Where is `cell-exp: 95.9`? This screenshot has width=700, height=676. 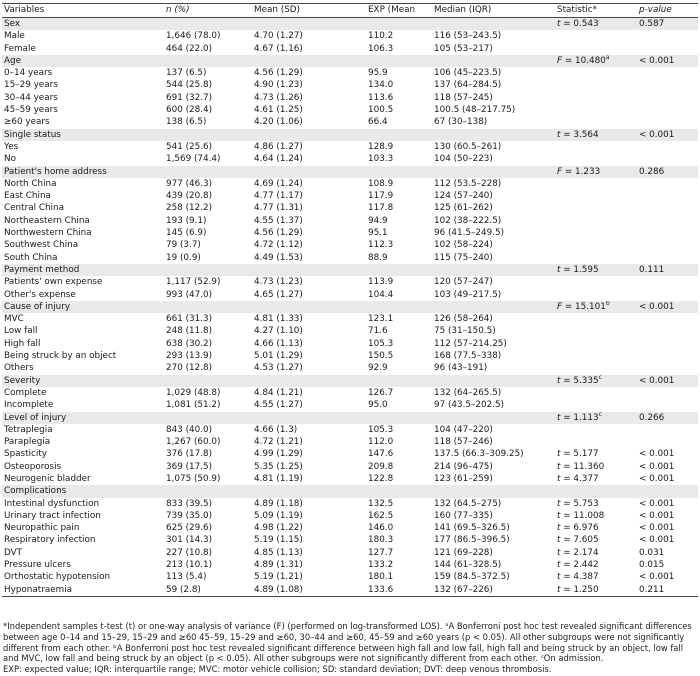 cell-exp: 95.9 is located at coordinates (399, 73).